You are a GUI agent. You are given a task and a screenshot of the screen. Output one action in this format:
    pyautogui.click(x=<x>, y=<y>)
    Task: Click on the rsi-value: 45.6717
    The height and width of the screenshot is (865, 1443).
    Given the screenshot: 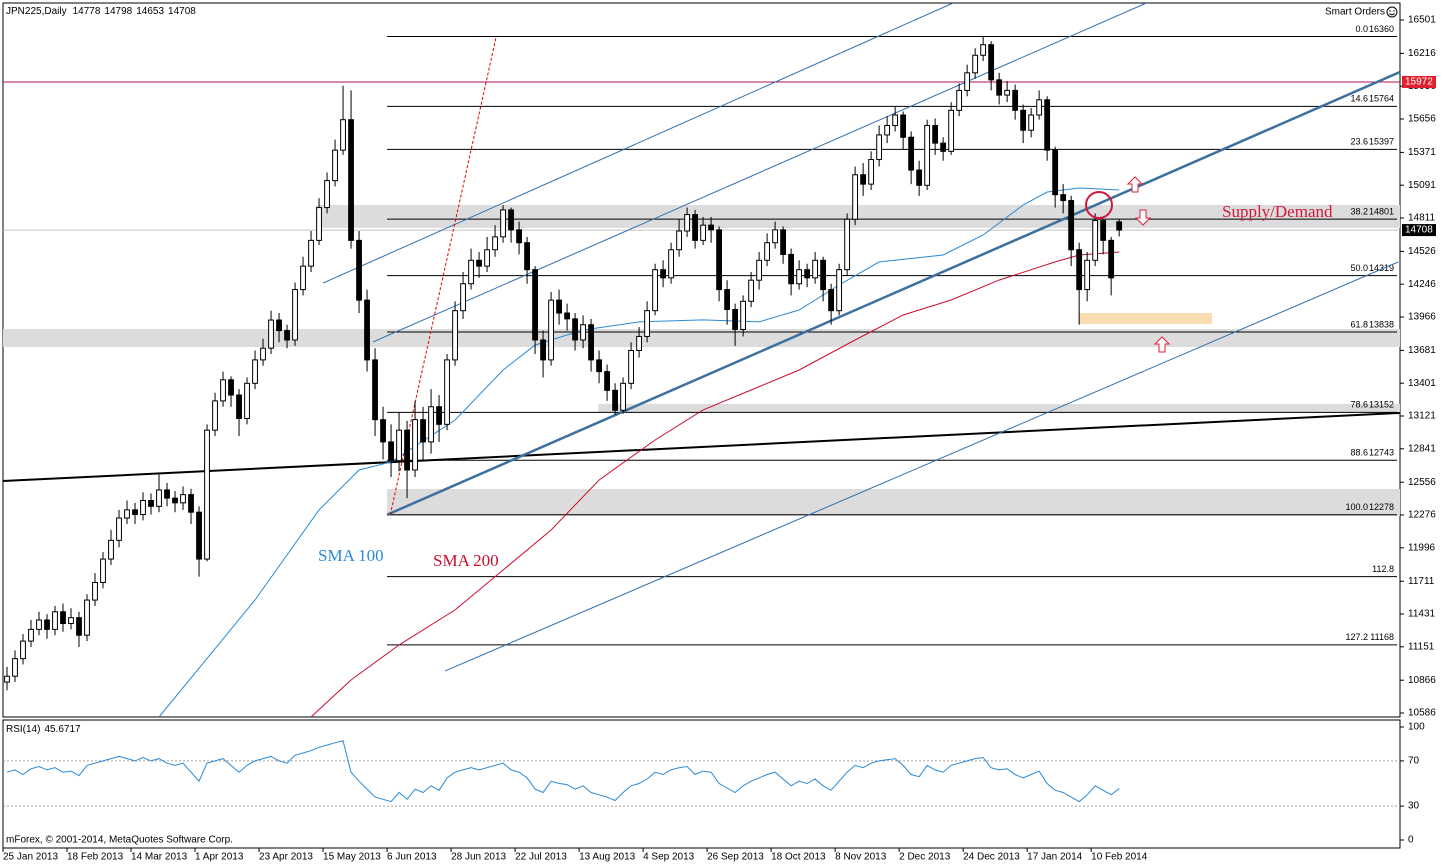 What is the action you would take?
    pyautogui.click(x=62, y=729)
    